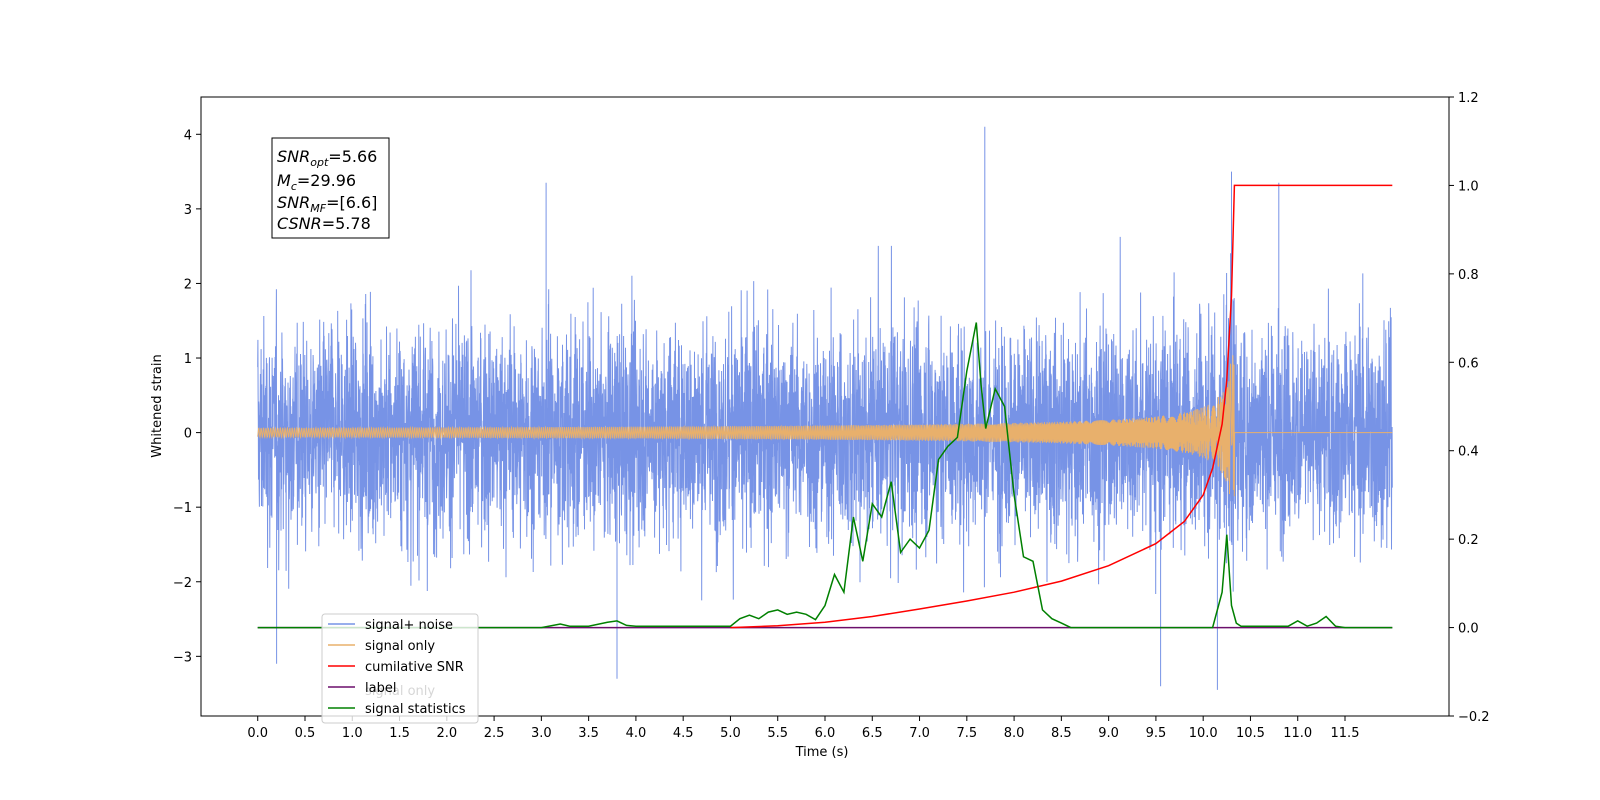 The height and width of the screenshot is (800, 1600). What do you see at coordinates (305, 733) in the screenshot?
I see `x-tick-label: 0.5` at bounding box center [305, 733].